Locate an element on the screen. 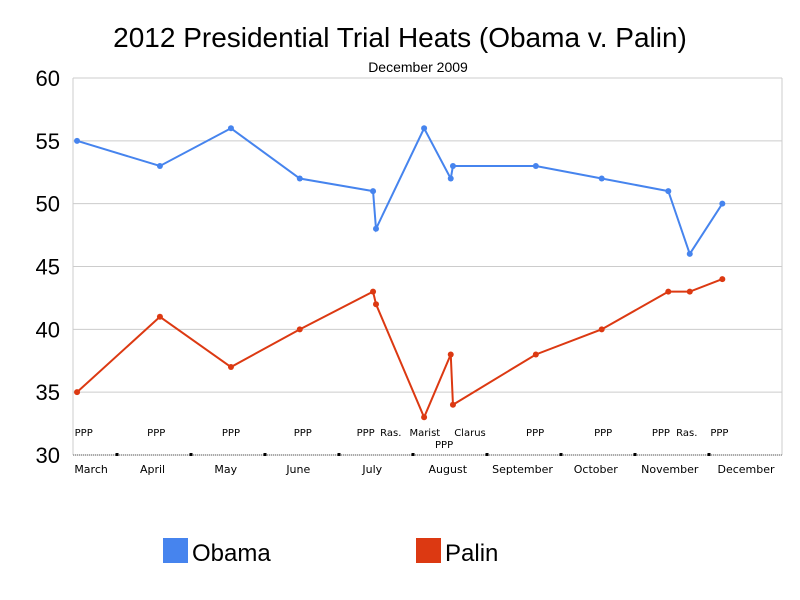 The width and height of the screenshot is (800, 600). x-tick-label: September is located at coordinates (522, 469).